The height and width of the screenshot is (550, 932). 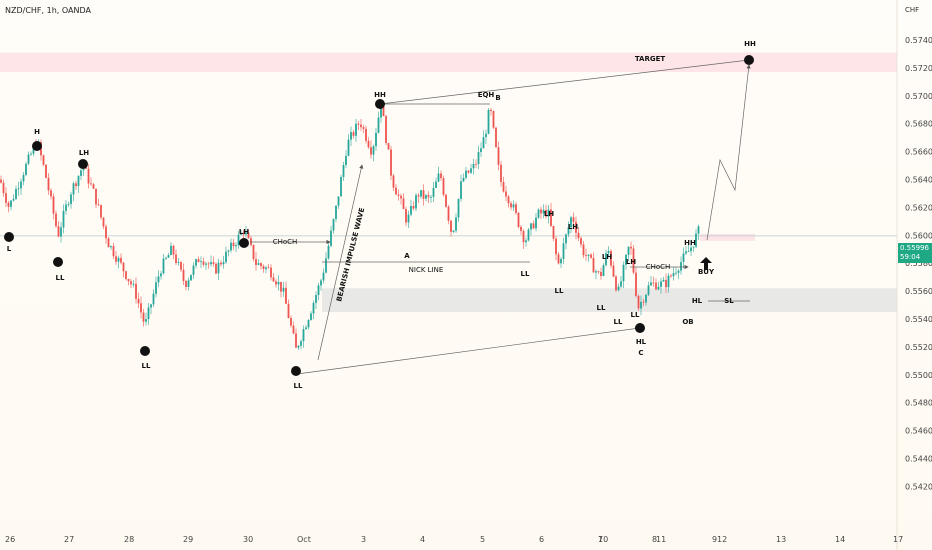 What do you see at coordinates (248, 539) in the screenshot?
I see `x-tick-label: 30` at bounding box center [248, 539].